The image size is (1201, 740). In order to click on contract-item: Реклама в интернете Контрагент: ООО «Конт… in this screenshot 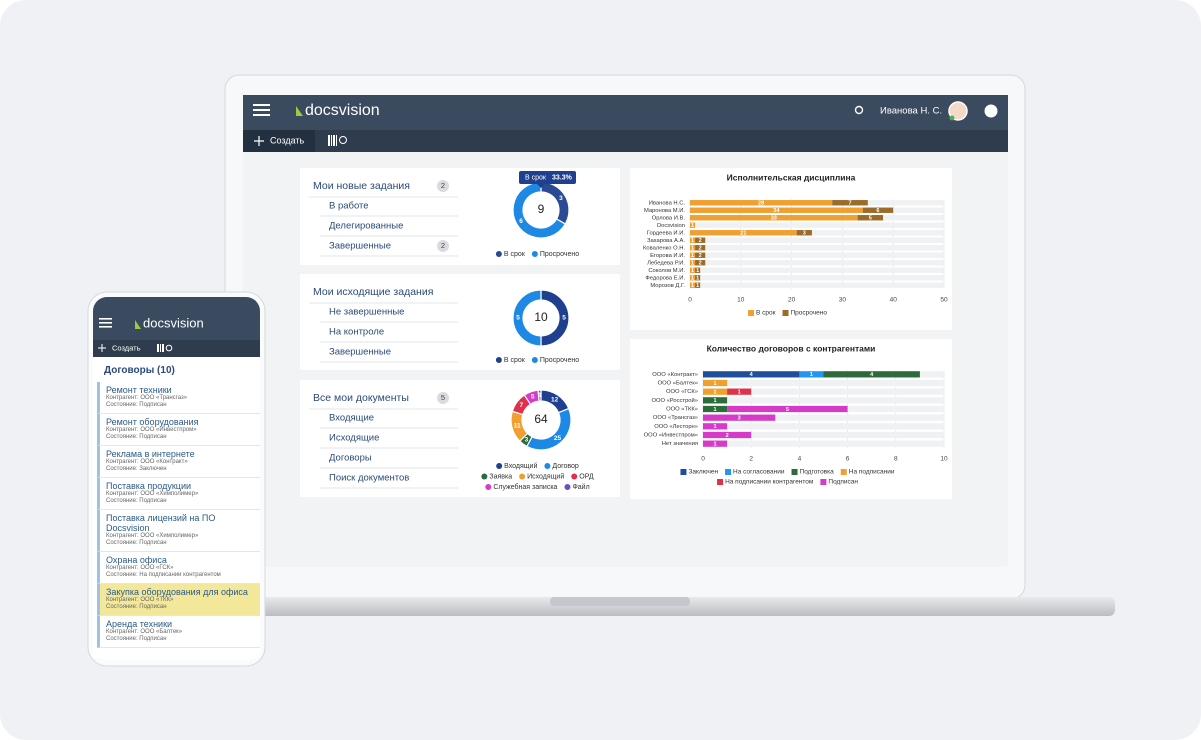, I will do `click(178, 462)`.